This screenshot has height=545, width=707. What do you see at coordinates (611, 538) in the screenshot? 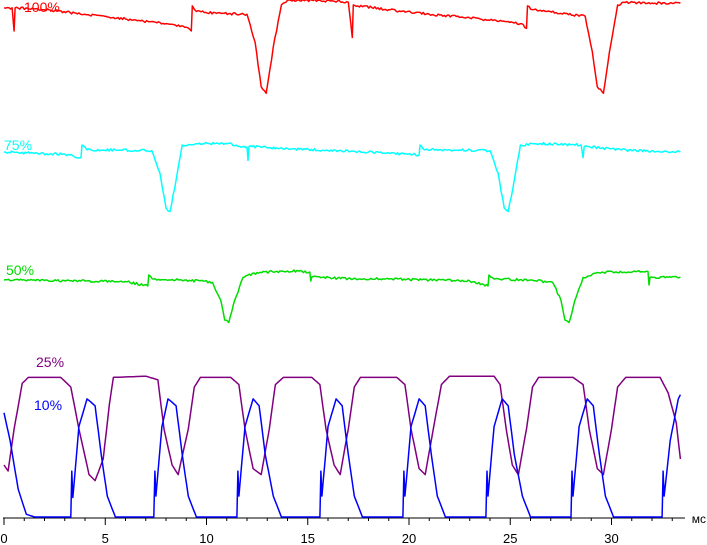
I see `x-tick-label: 30` at bounding box center [611, 538].